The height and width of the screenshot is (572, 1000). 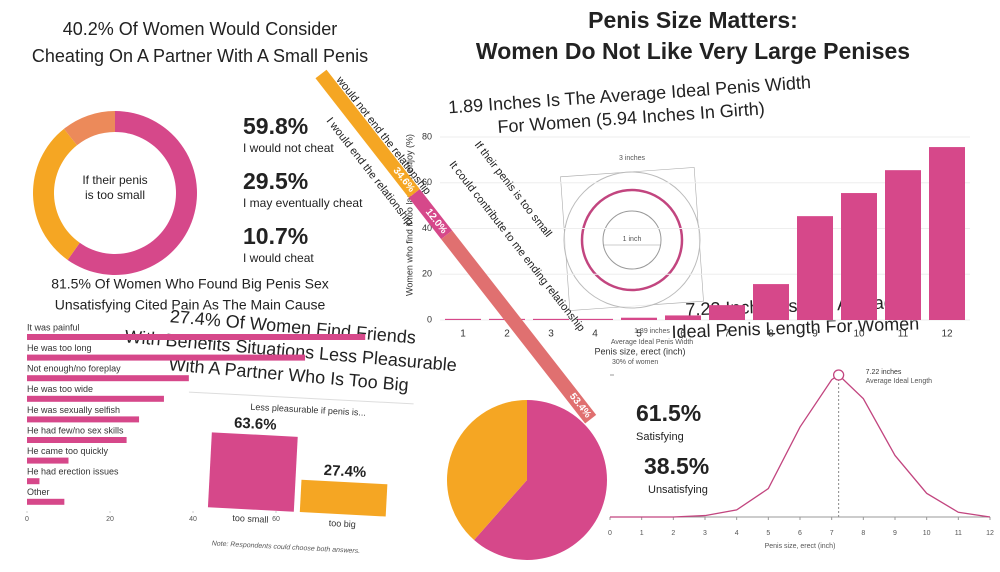 What do you see at coordinates (68, 451) in the screenshot?
I see `category-label: He came too quickly` at bounding box center [68, 451].